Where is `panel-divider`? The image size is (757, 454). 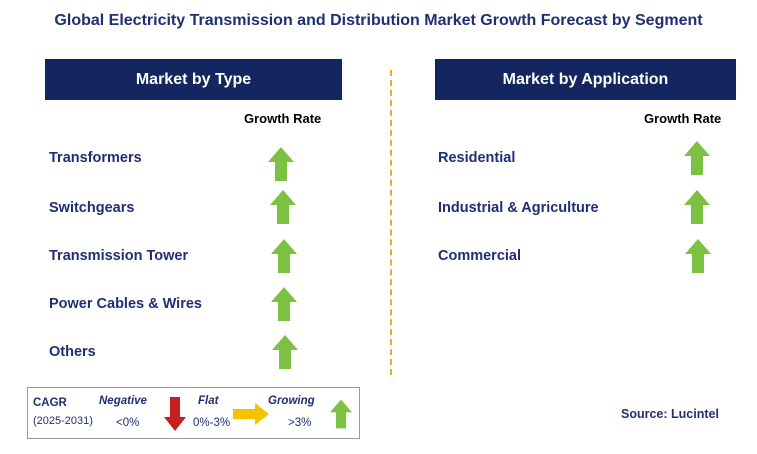 panel-divider is located at coordinates (391, 222).